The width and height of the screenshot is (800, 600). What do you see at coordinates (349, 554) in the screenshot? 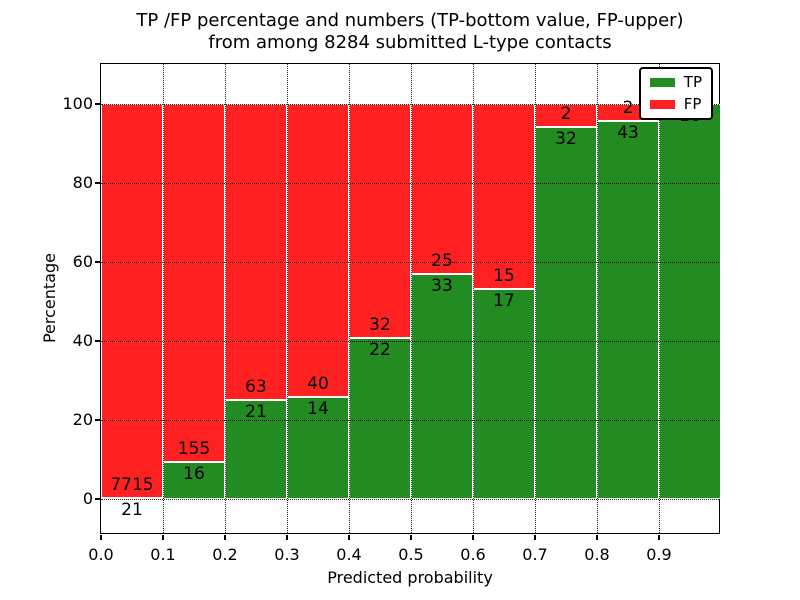
I see `x-tick-label-0.4: 0.4` at bounding box center [349, 554].